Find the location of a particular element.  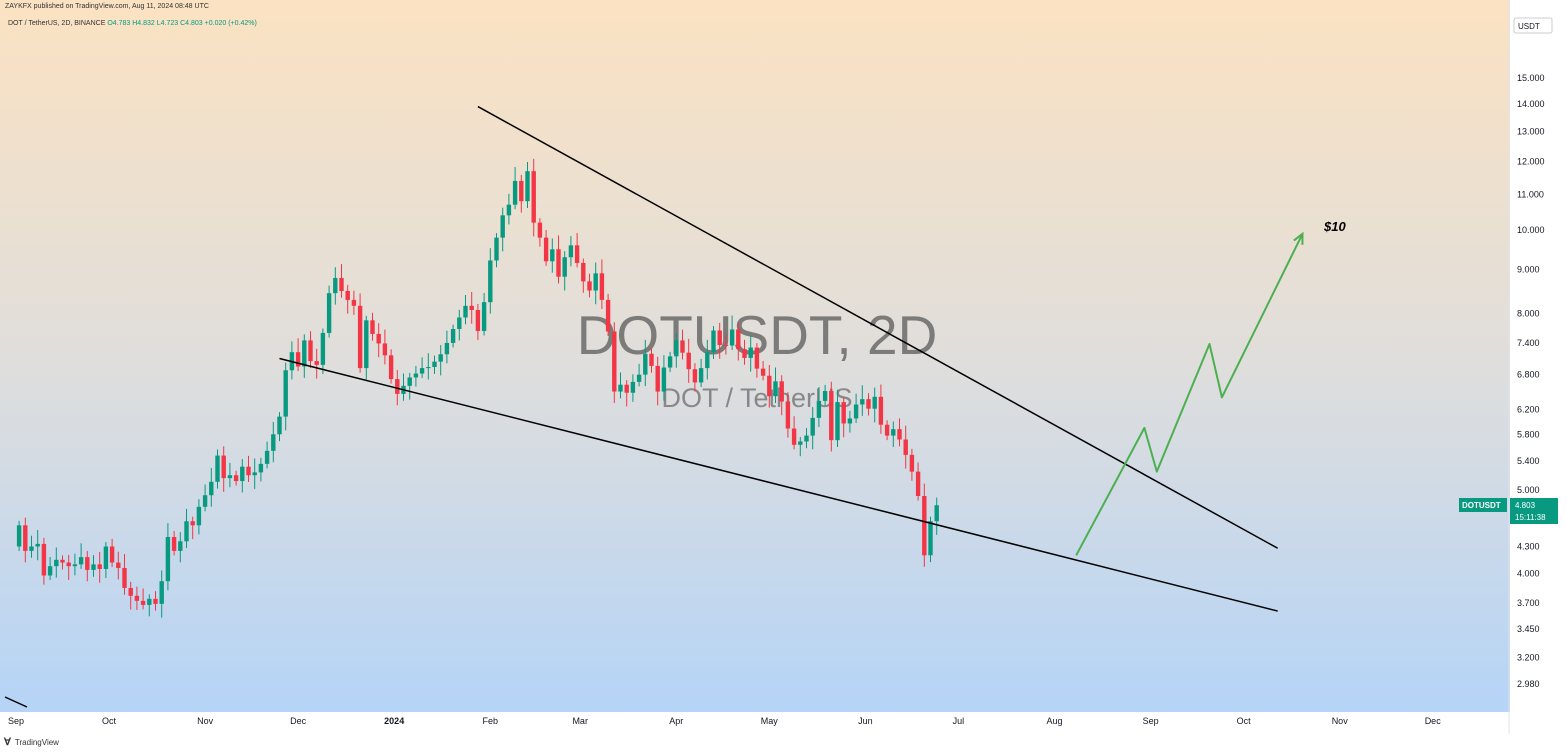

target-label: $10 is located at coordinates (1334, 226).